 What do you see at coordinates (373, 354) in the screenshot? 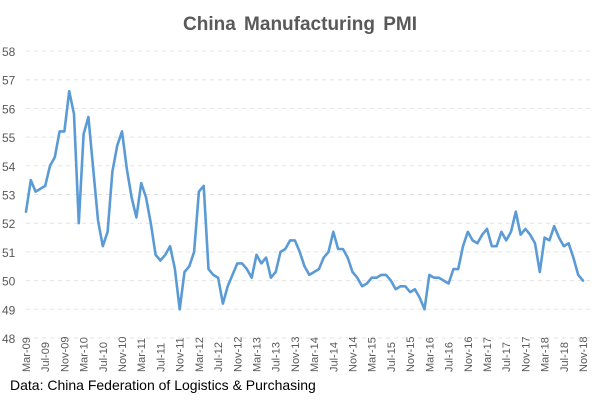
I see `x-tick-label: Mar-15` at bounding box center [373, 354].